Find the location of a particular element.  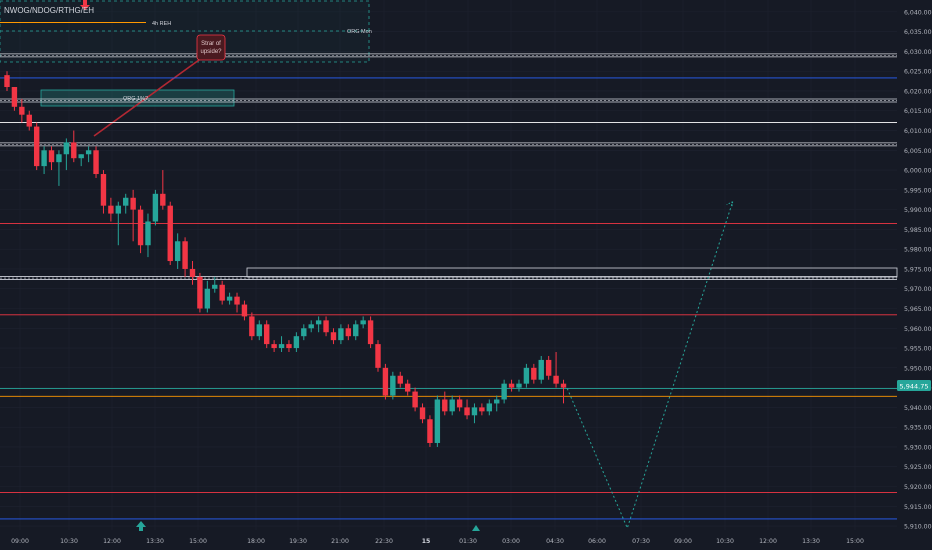

y-tick-label: 5,935.00 is located at coordinates (918, 428).